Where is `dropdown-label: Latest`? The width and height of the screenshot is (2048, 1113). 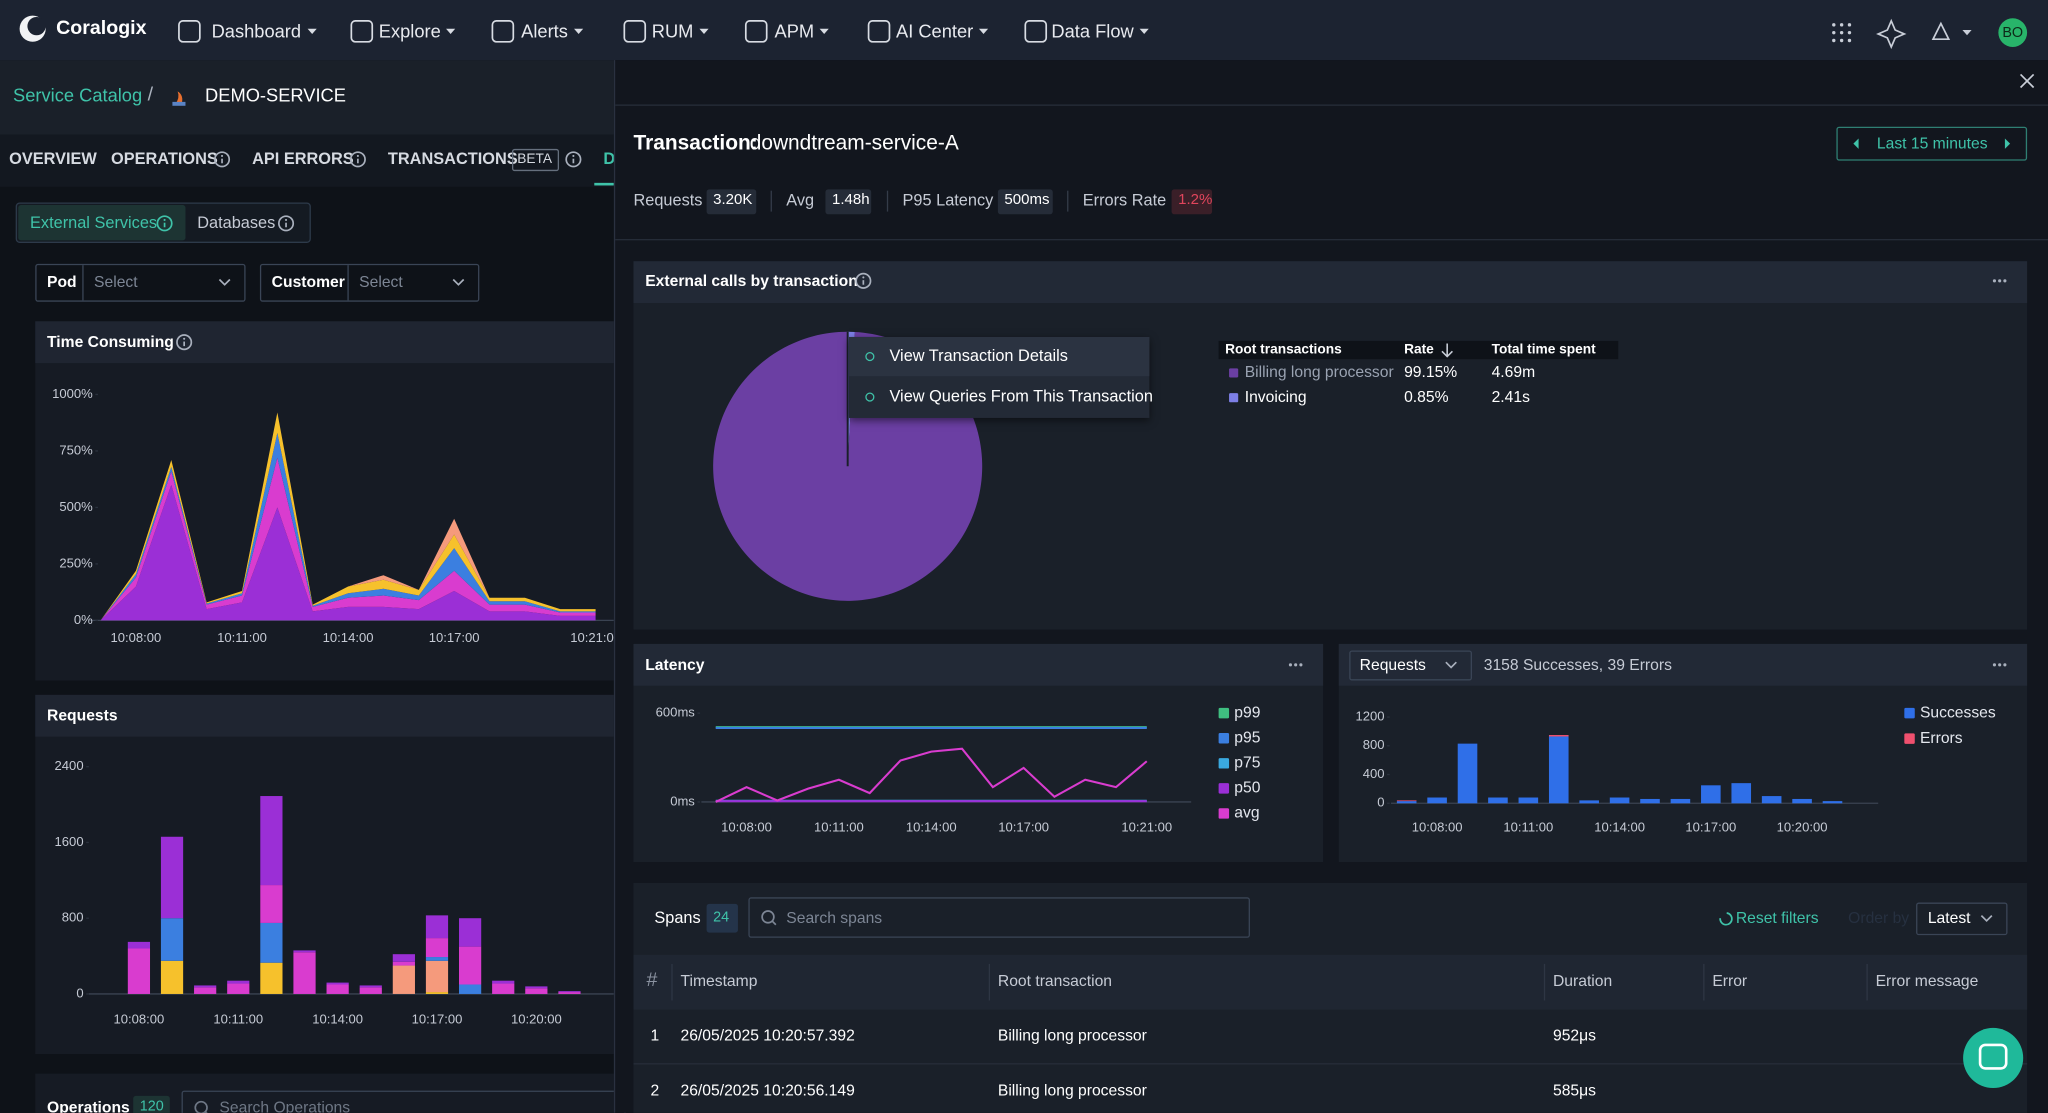
dropdown-label: Latest is located at coordinates (1949, 918).